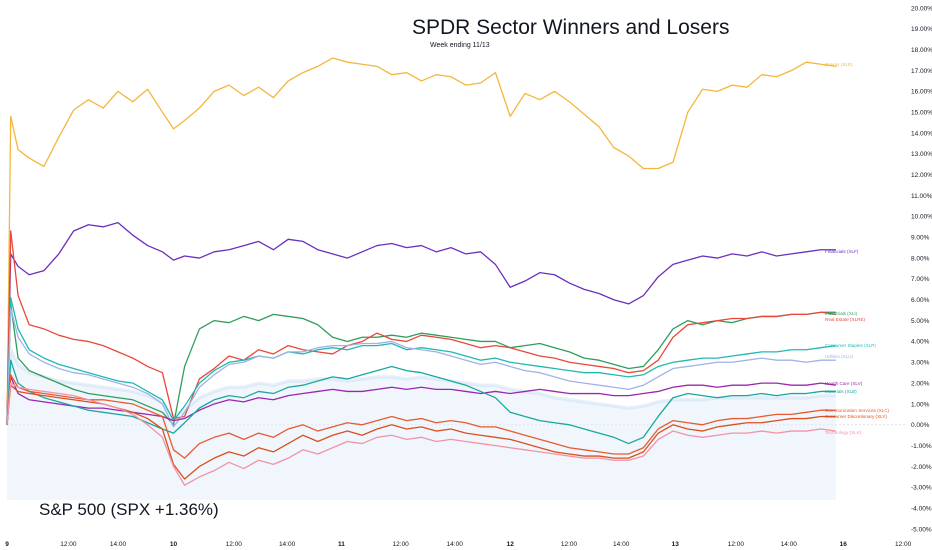 The image size is (932, 550). What do you see at coordinates (420, 384) in the screenshot?
I see `benchmark-line` at bounding box center [420, 384].